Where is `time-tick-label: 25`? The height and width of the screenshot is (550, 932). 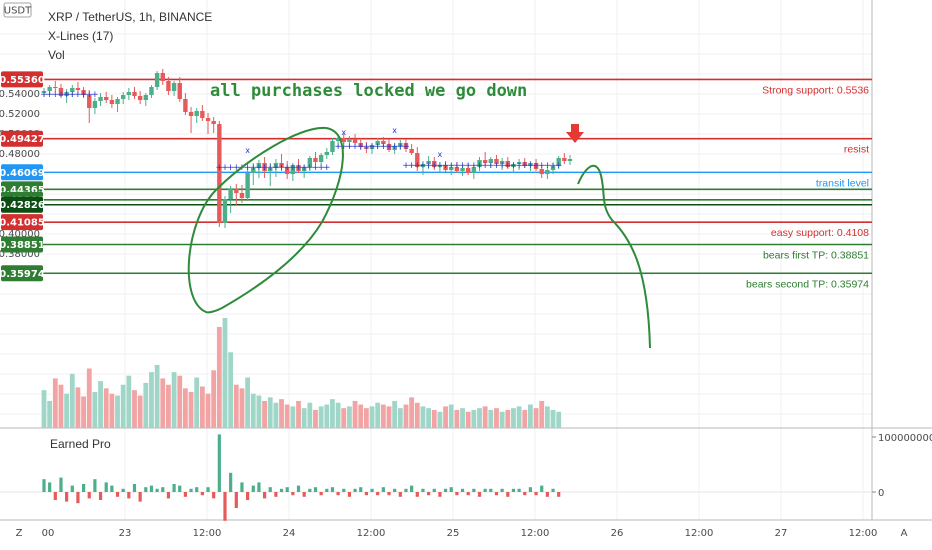
time-tick-label: 25 is located at coordinates (453, 533).